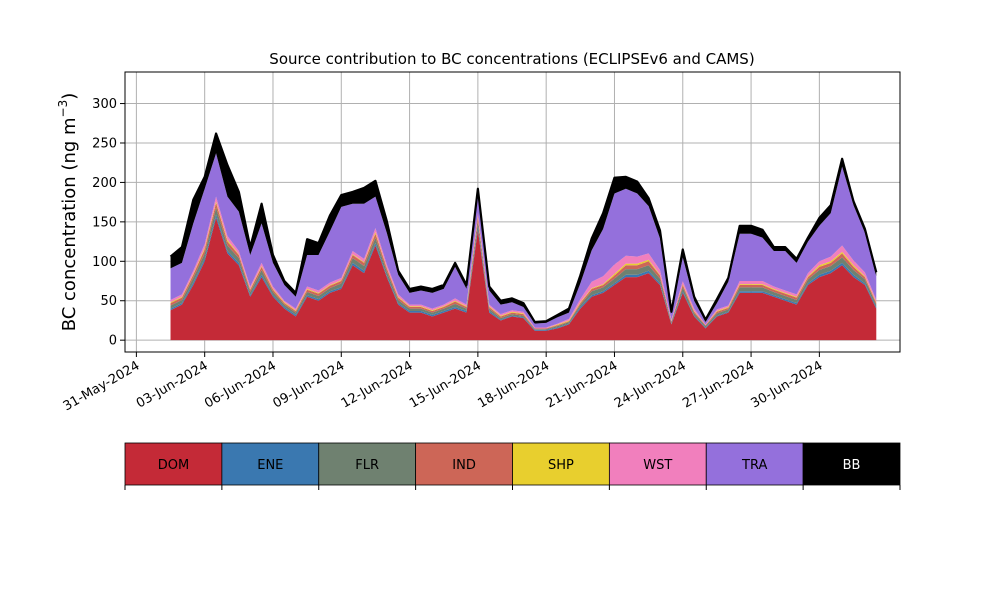 Image resolution: width=1000 pixels, height=600 pixels. What do you see at coordinates (308, 384) in the screenshot?
I see `x-tick-label: 09-Jun-2024` at bounding box center [308, 384].